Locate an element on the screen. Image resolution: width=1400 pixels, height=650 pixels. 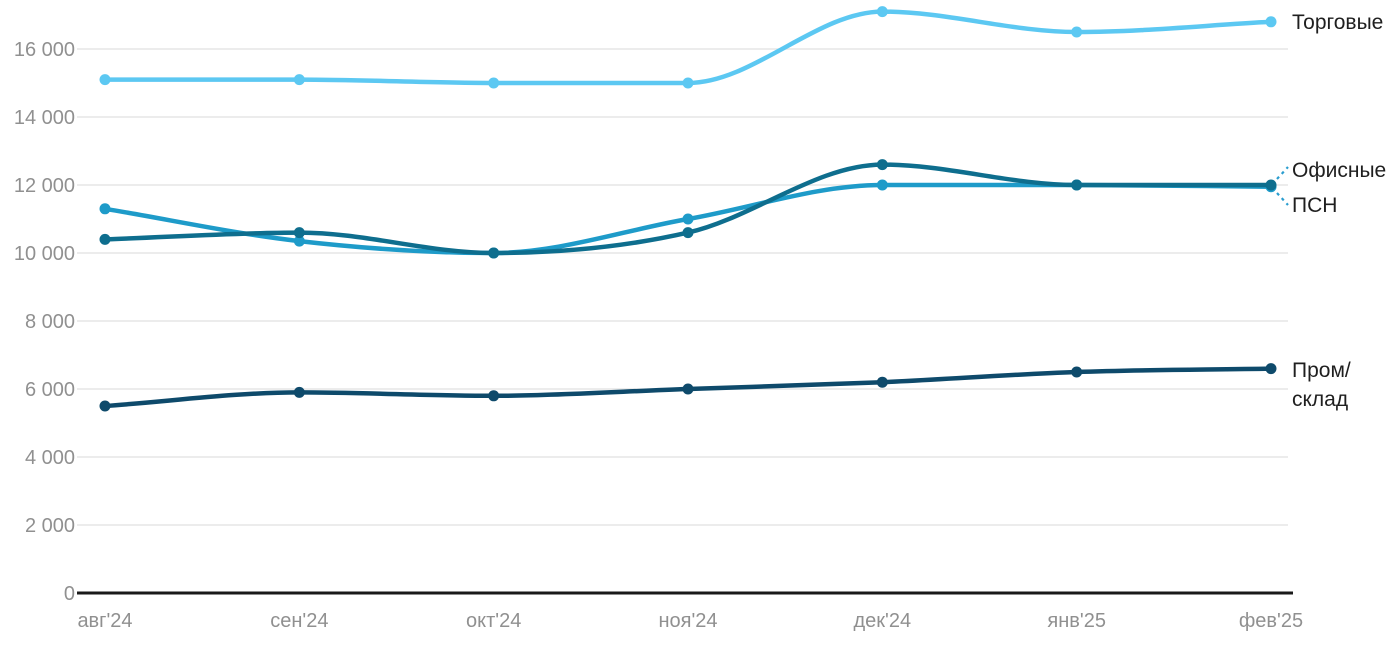
x-tick-label: янв'25 is located at coordinates (1076, 621).